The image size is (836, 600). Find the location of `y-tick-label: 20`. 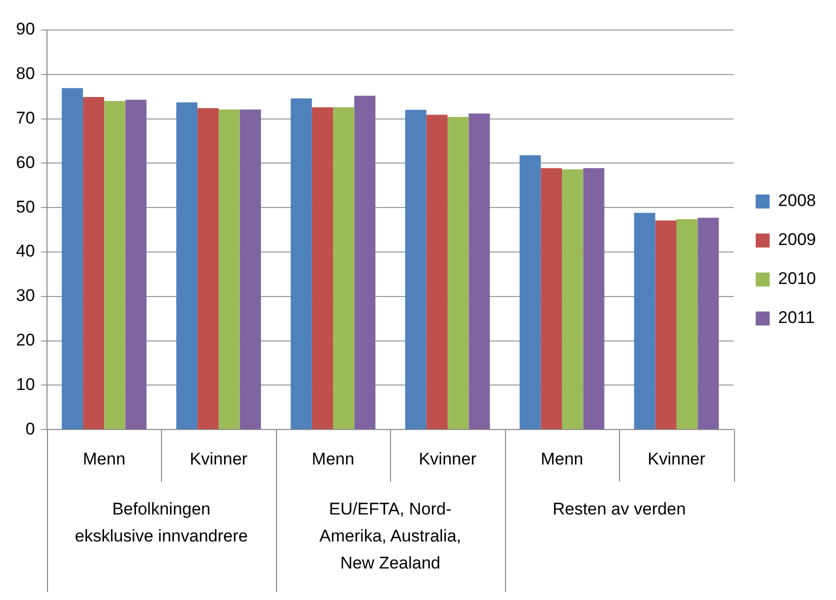

y-tick-label: 20 is located at coordinates (25, 340).